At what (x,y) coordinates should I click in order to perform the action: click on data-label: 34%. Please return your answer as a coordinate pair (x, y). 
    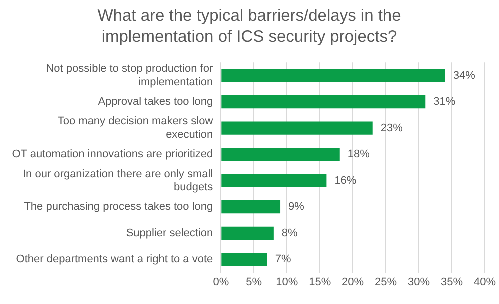
    Looking at the image, I should click on (464, 76).